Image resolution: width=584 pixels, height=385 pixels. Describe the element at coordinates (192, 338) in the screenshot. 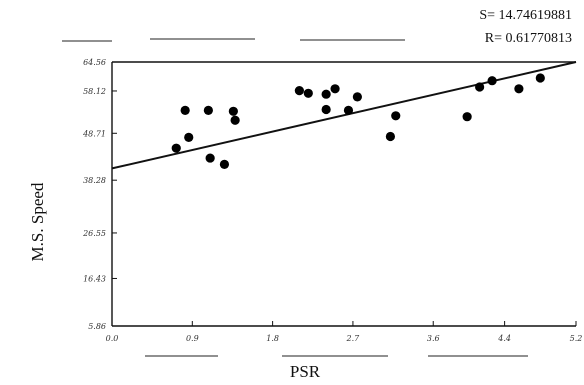

I see `x-tick-label: 0.9` at that location.